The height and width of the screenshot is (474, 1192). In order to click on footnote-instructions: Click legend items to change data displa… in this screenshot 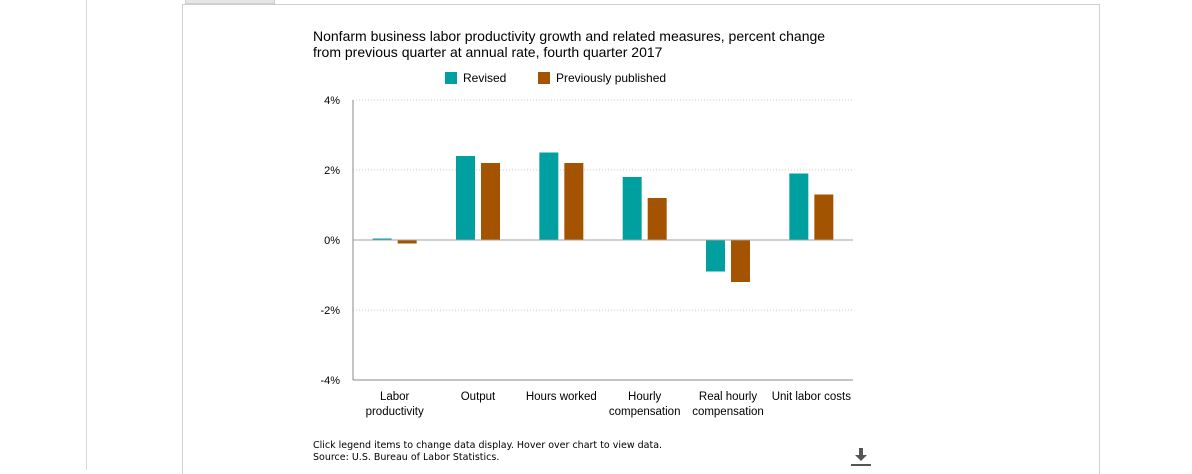, I will do `click(488, 445)`.